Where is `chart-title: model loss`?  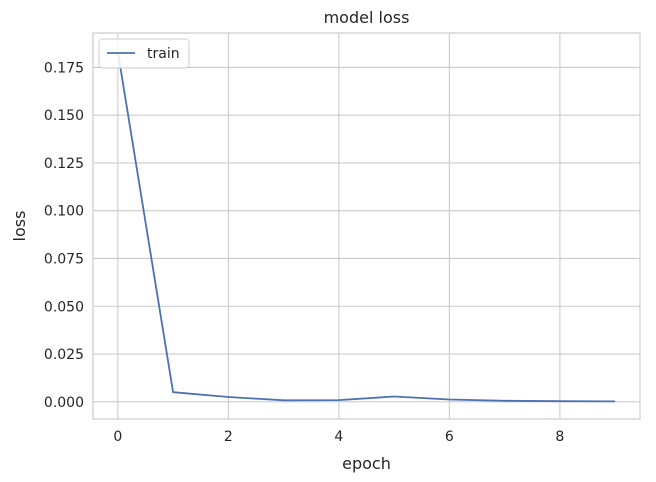 chart-title: model loss is located at coordinates (367, 17).